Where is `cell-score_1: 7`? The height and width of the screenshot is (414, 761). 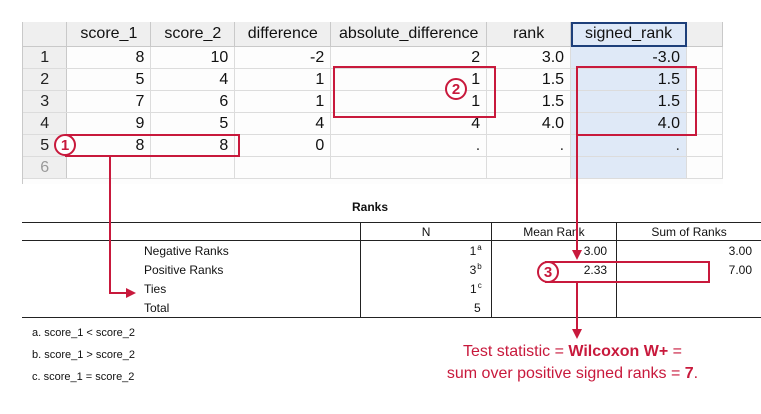
cell-score_1: 7 is located at coordinates (109, 101).